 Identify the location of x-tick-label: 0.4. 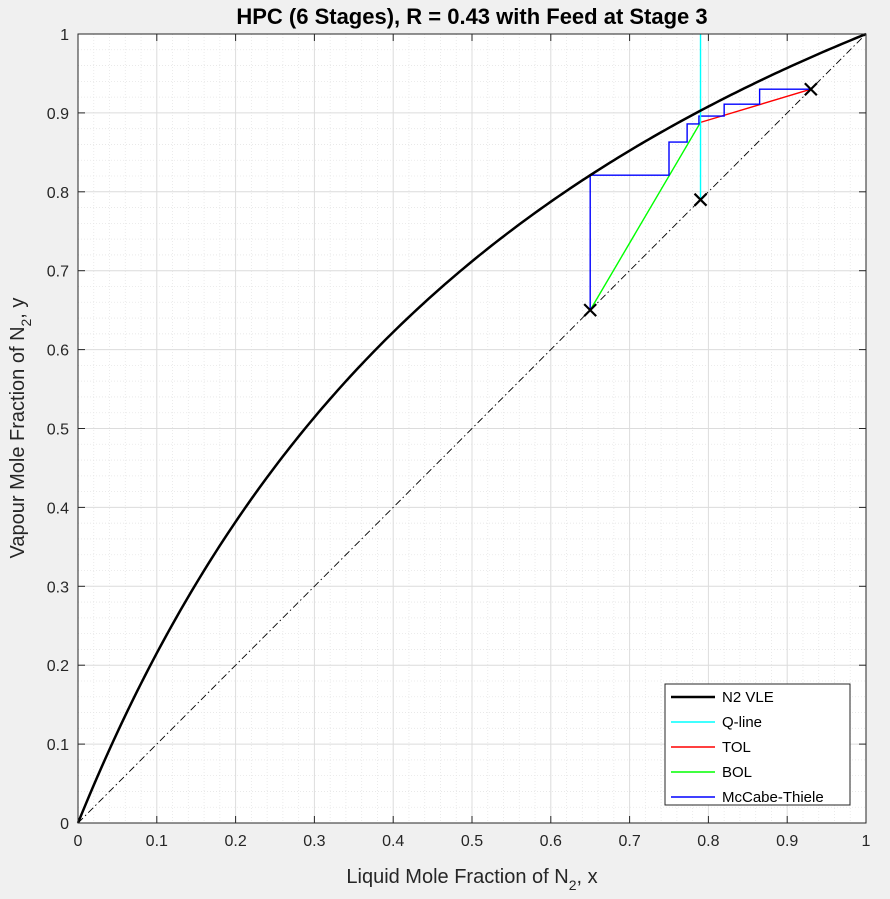
(393, 841).